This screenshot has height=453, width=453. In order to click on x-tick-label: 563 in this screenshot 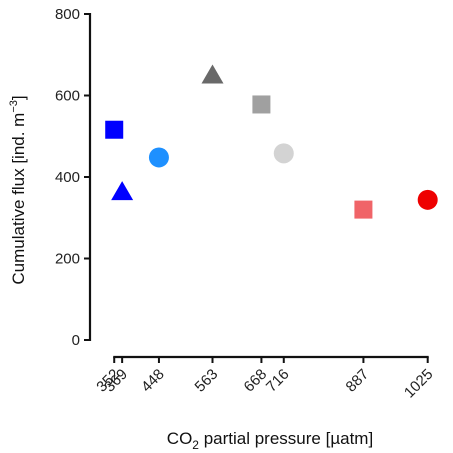, I will do `click(207, 381)`.